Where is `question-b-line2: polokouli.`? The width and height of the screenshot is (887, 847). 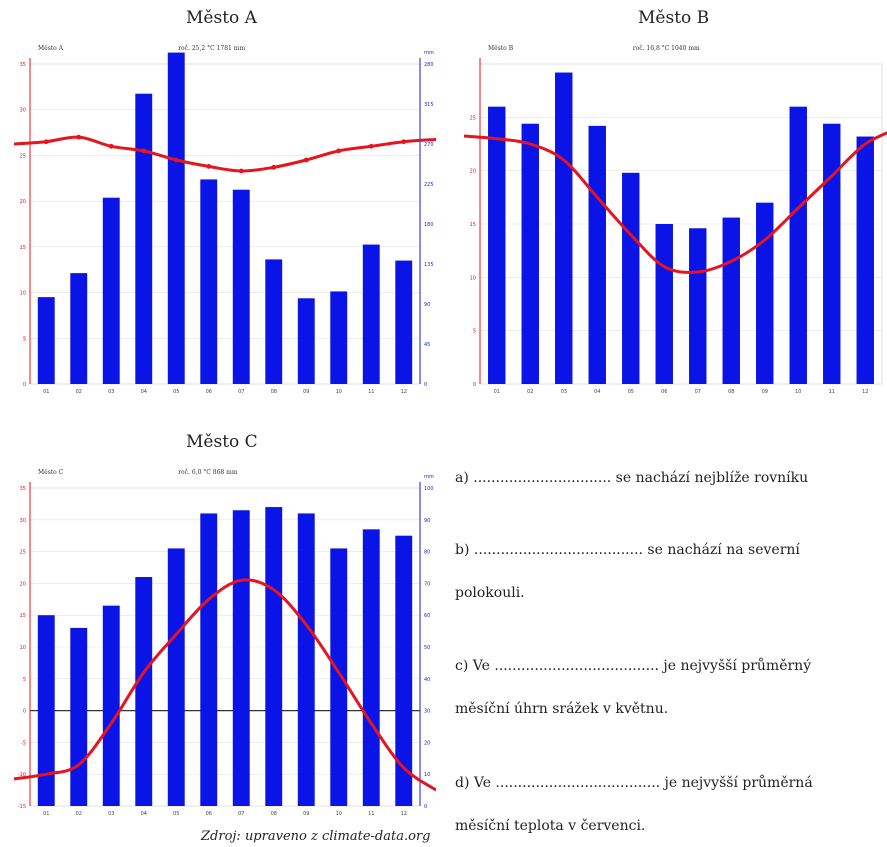
question-b-line2: polokouli. is located at coordinates (490, 593).